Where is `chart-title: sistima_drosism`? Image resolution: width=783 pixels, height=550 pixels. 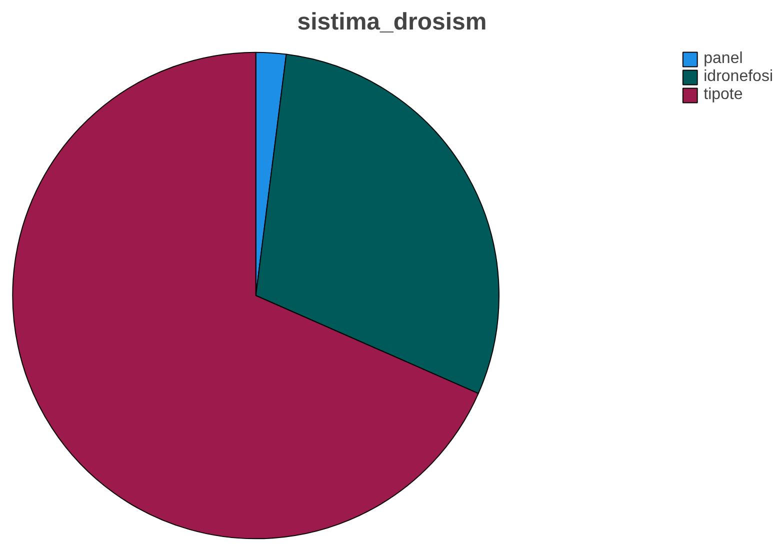 chart-title: sistima_drosism is located at coordinates (392, 22).